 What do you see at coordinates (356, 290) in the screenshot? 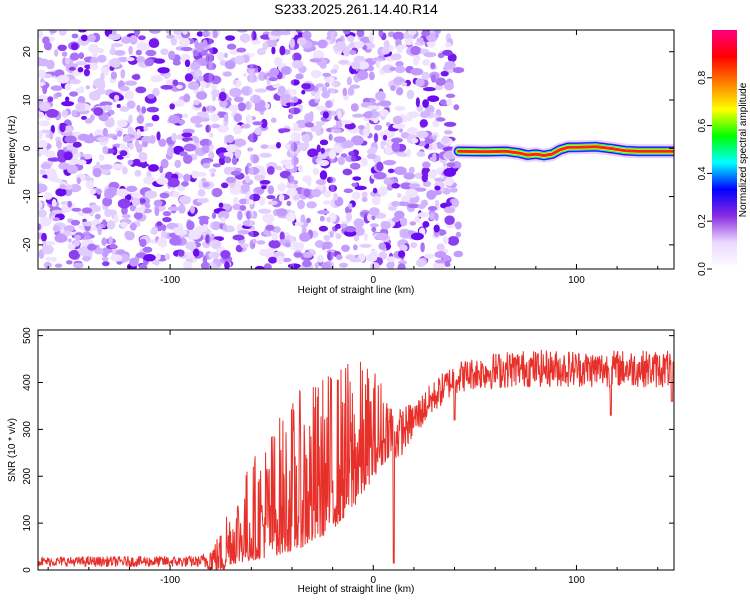
I see `heatmap-x-label: Height of straight line (km)` at bounding box center [356, 290].